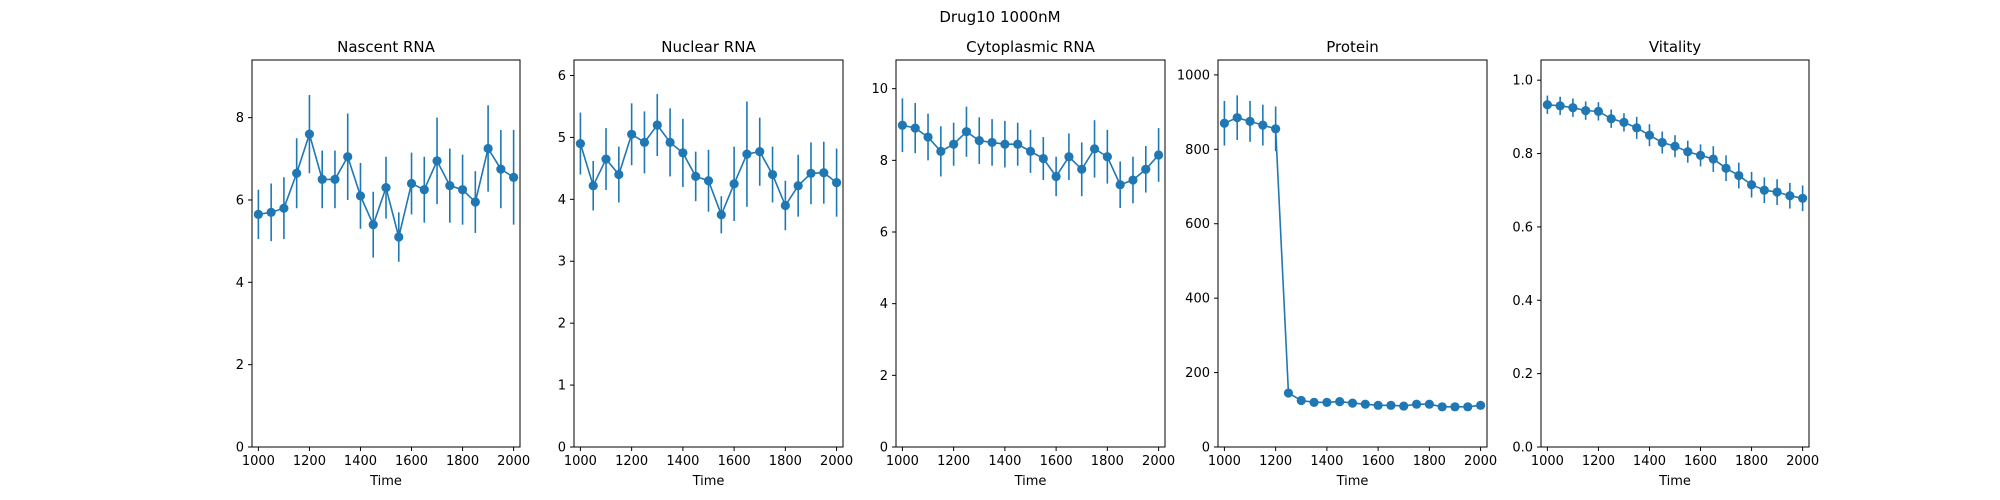  What do you see at coordinates (1522, 81) in the screenshot?
I see `y-tick-label: 1.0` at bounding box center [1522, 81].